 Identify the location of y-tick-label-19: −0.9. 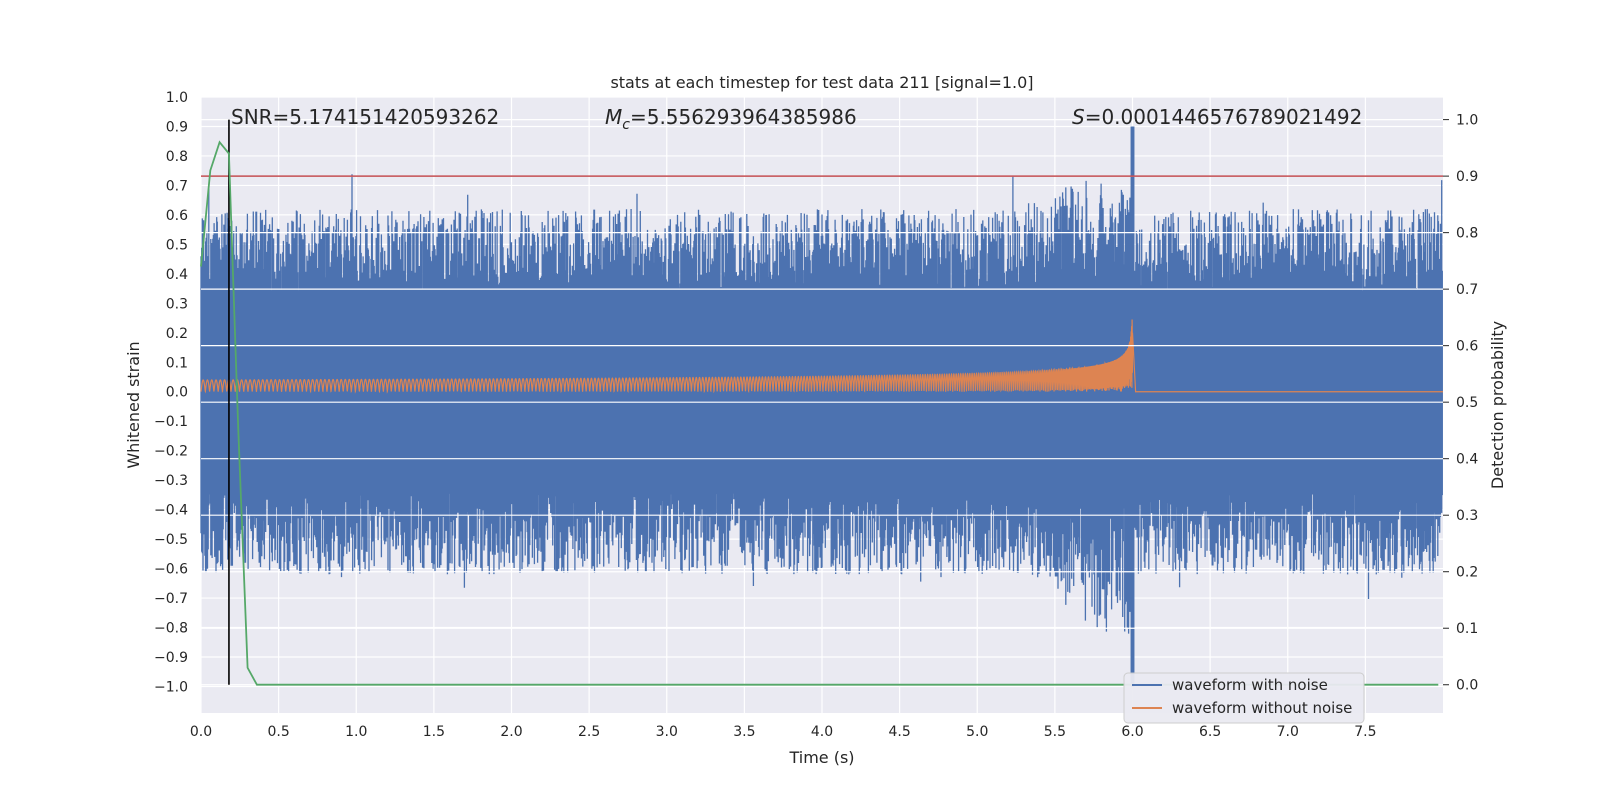
(171, 658).